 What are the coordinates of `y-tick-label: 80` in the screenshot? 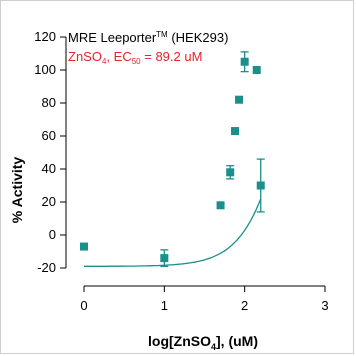 It's located at (49, 102).